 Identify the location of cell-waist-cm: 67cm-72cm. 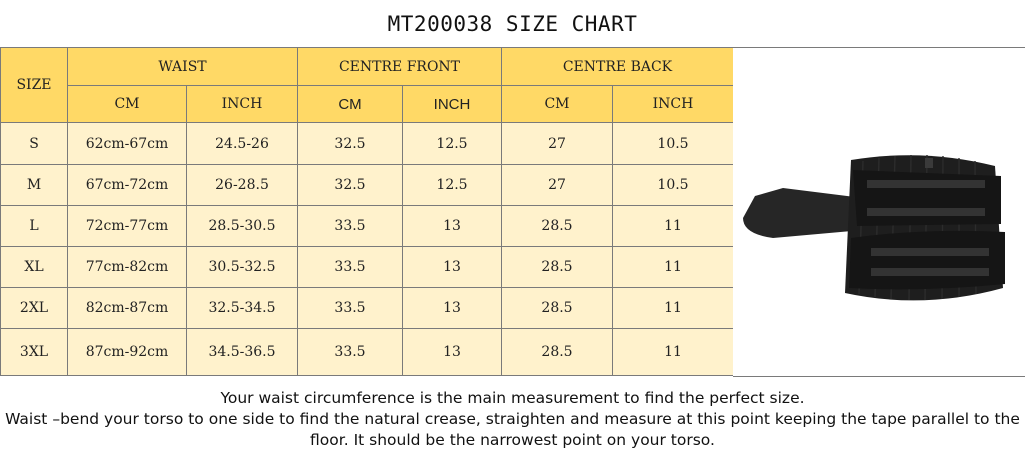
(127, 185).